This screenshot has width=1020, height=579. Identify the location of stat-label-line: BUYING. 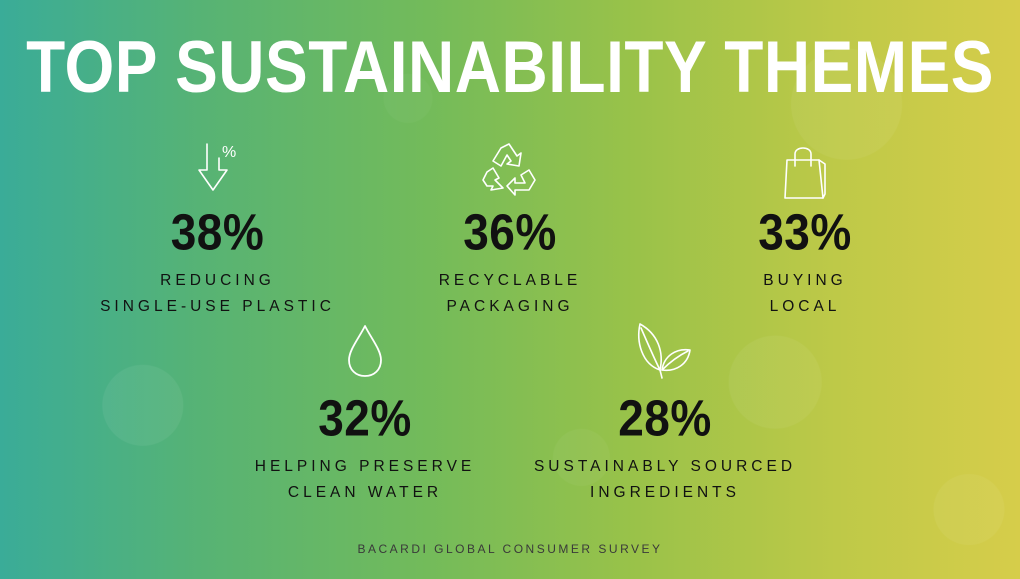
(805, 280).